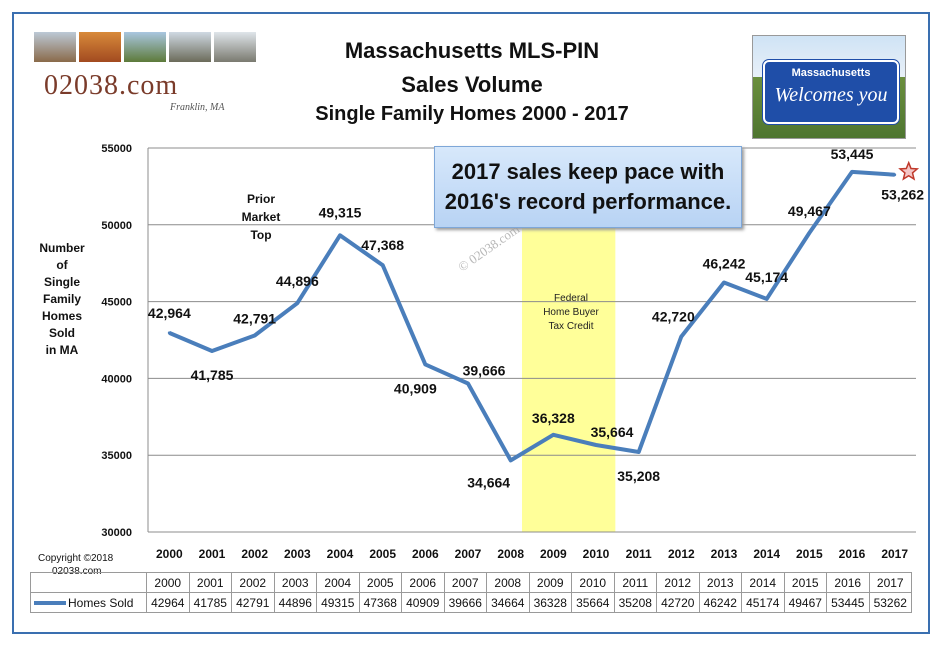 The width and height of the screenshot is (944, 648). I want to click on data-table-value: 45174, so click(763, 602).